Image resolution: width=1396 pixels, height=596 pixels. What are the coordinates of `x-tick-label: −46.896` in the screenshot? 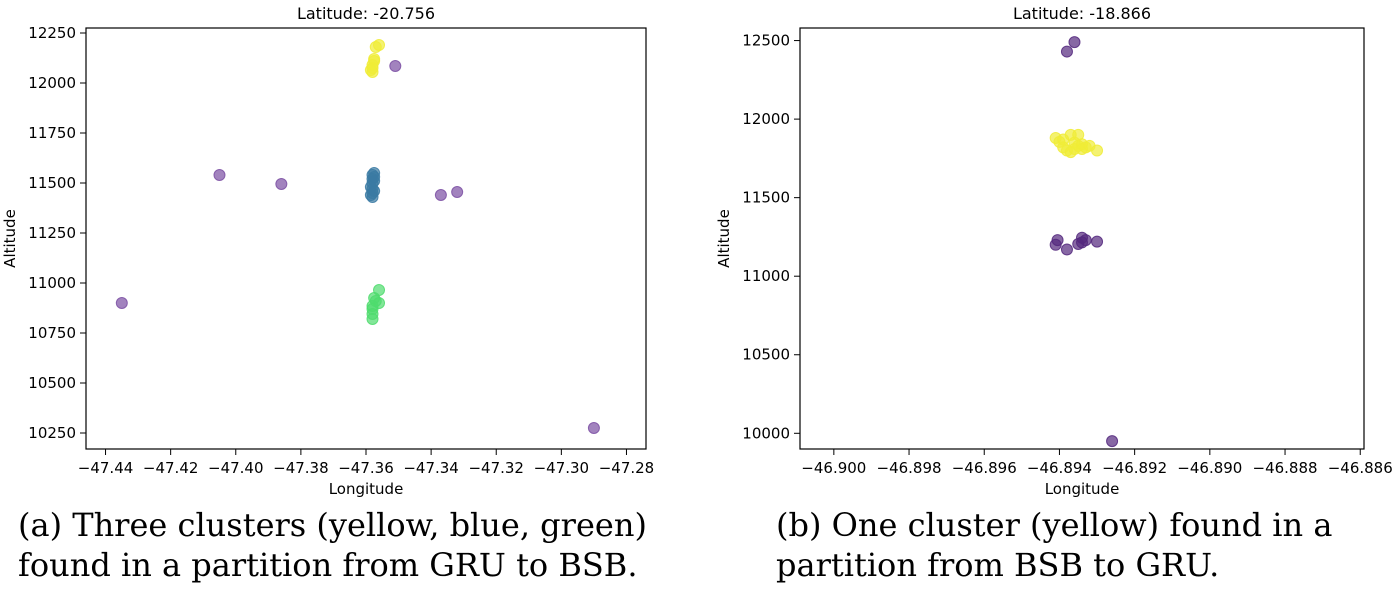 It's located at (984, 468).